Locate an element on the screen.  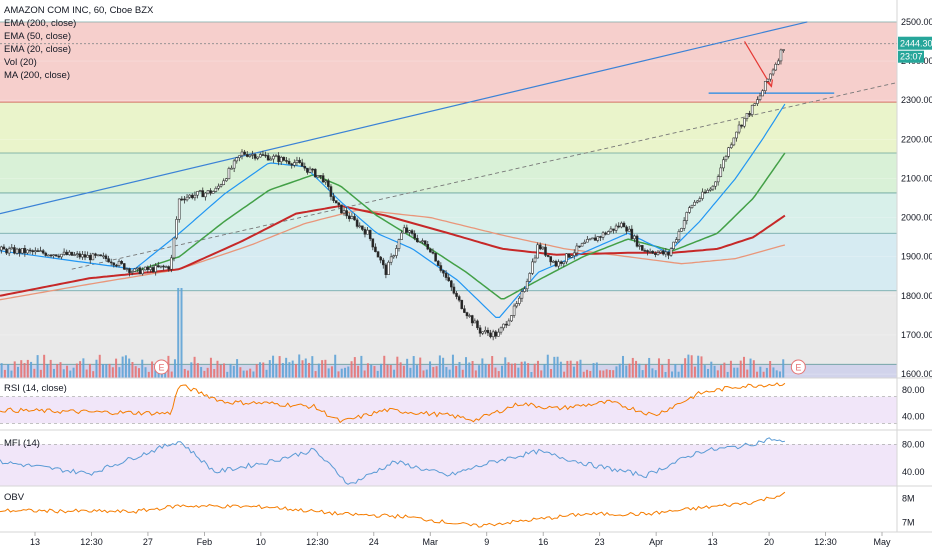
rsi-panel-line is located at coordinates (393, 403).